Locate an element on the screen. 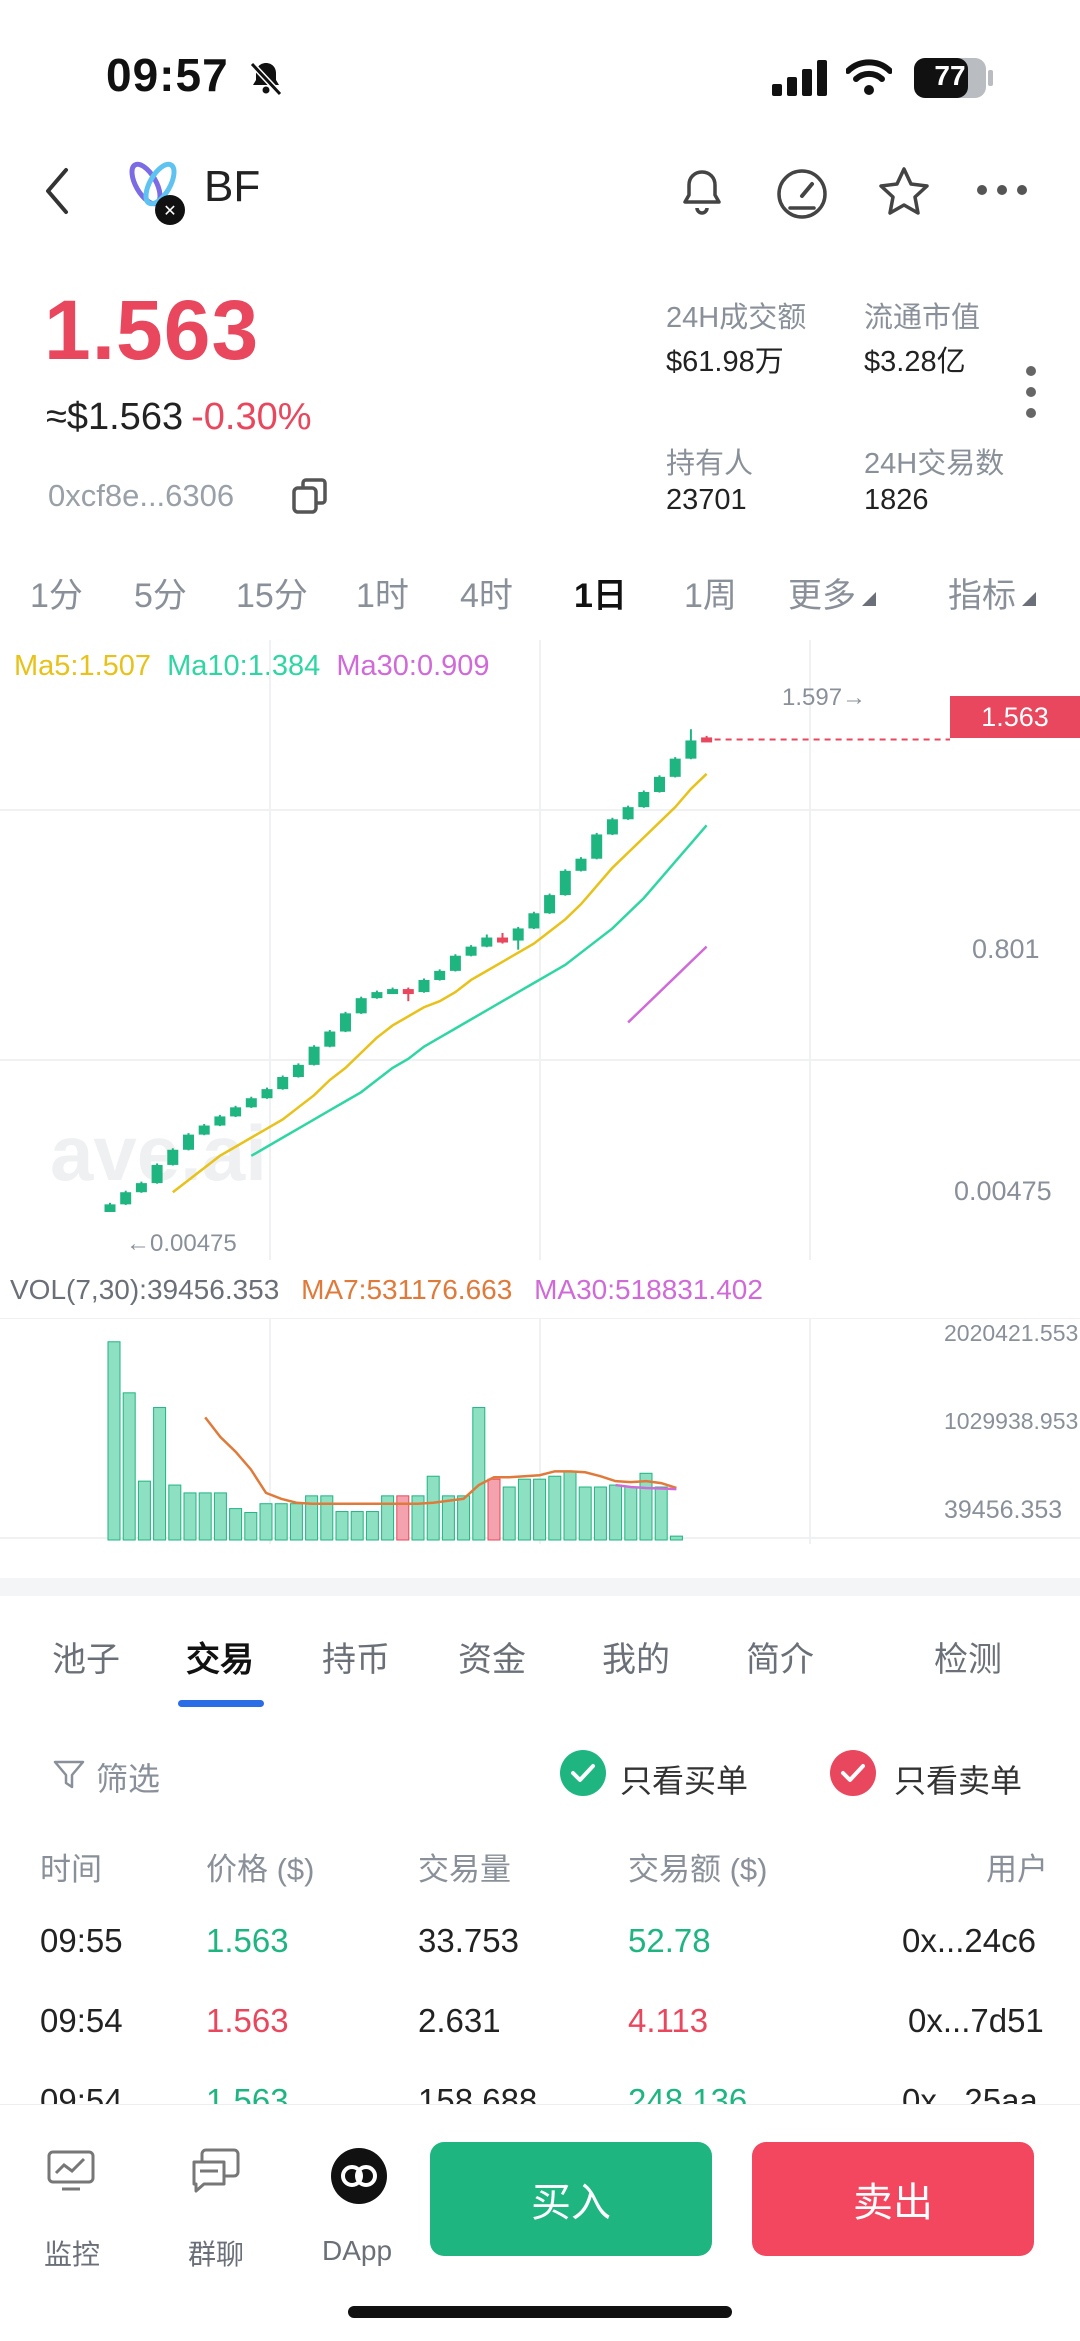 This screenshot has width=1080, height=2341. timeframe-15m: 15分 is located at coordinates (272, 596).